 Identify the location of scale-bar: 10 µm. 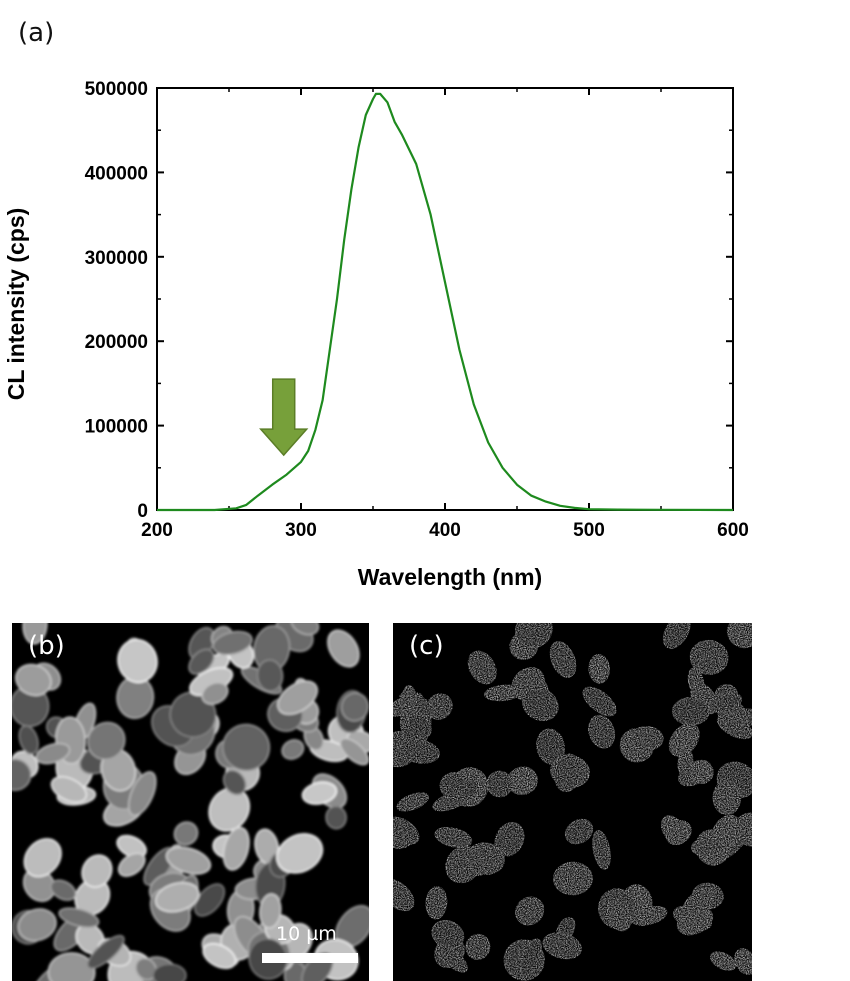
(310, 944).